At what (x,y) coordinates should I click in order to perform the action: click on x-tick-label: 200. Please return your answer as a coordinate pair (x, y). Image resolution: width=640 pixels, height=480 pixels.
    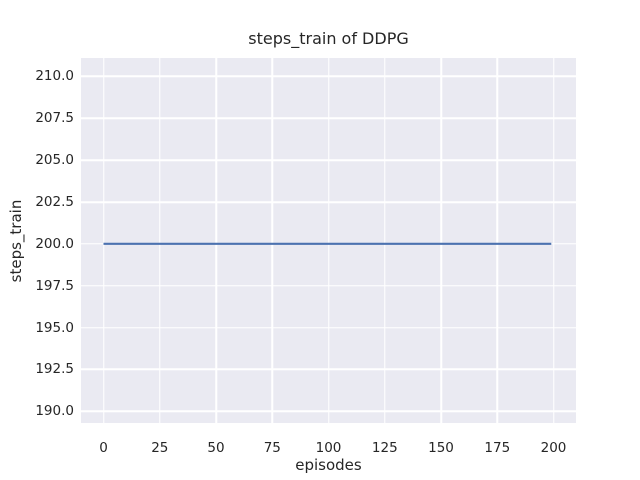
    Looking at the image, I should click on (553, 448).